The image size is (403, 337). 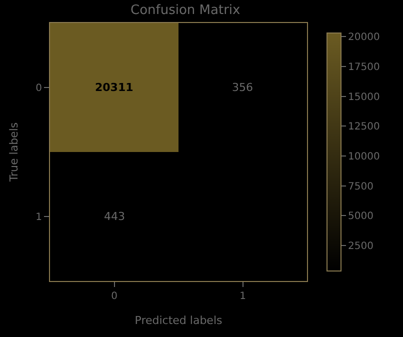 What do you see at coordinates (364, 38) in the screenshot?
I see `color-bar-label: 20000` at bounding box center [364, 38].